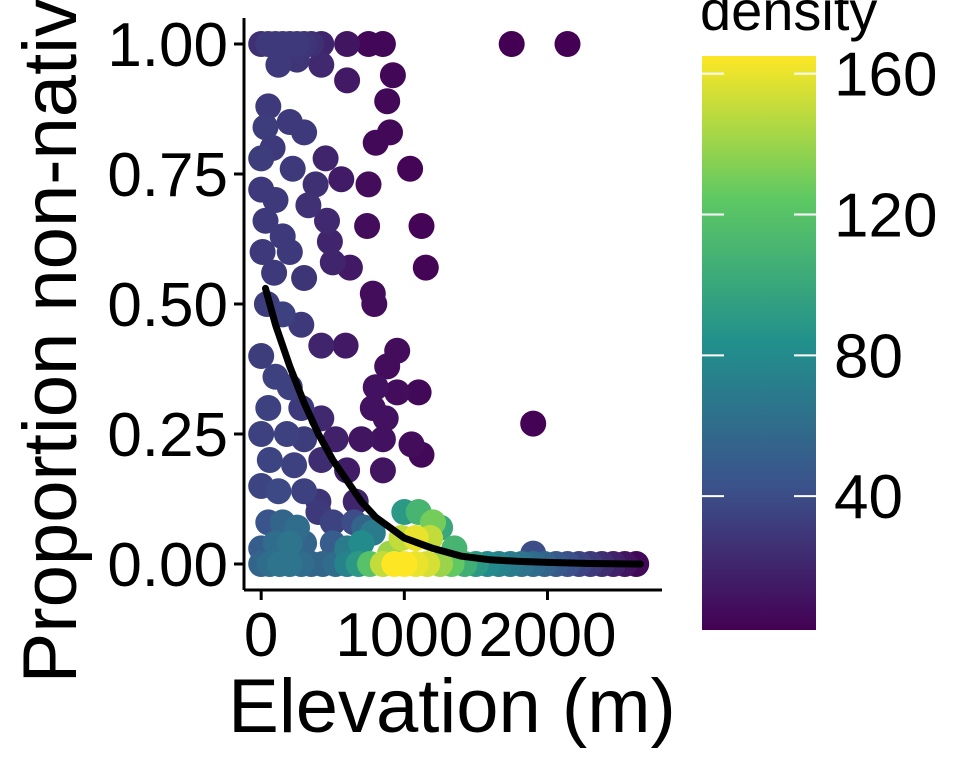 This screenshot has height=773, width=960. What do you see at coordinates (167, 435) in the screenshot?
I see `y-tick-label: 0.25` at bounding box center [167, 435].